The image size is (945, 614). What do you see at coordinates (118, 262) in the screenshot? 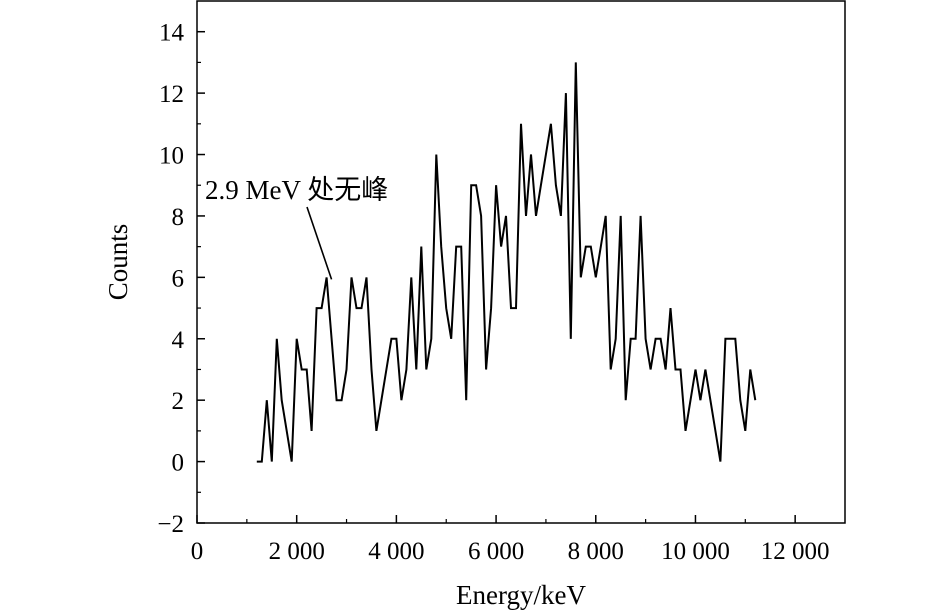
I see `y-axis-title: Counts` at bounding box center [118, 262].